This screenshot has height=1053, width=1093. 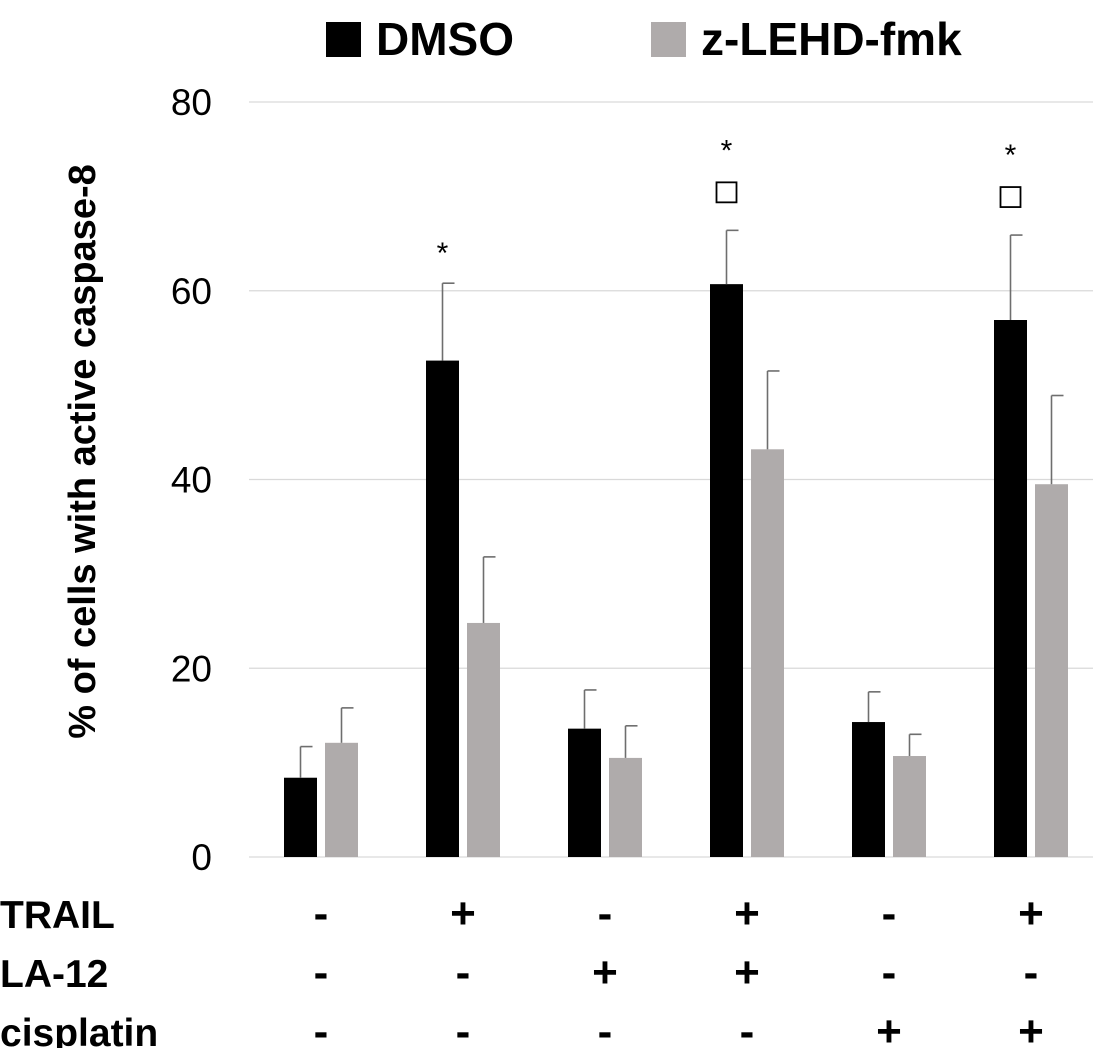 I want to click on legend-label: DMSO, so click(x=445, y=39).